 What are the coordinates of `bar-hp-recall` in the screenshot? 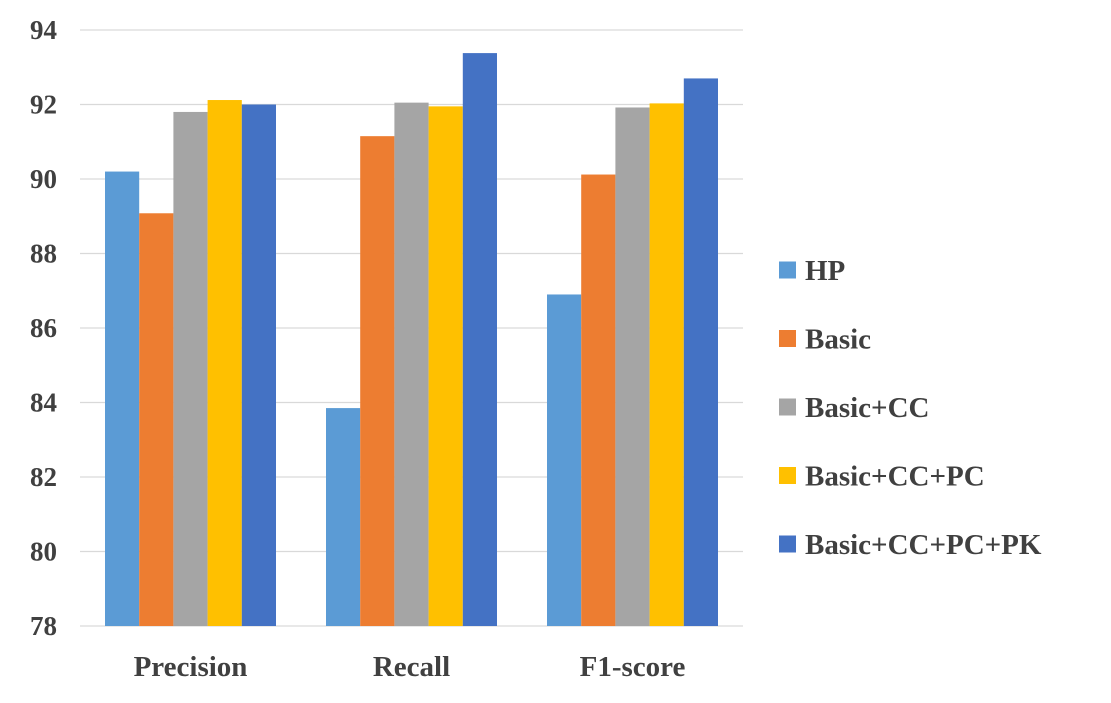 It's located at (343, 517).